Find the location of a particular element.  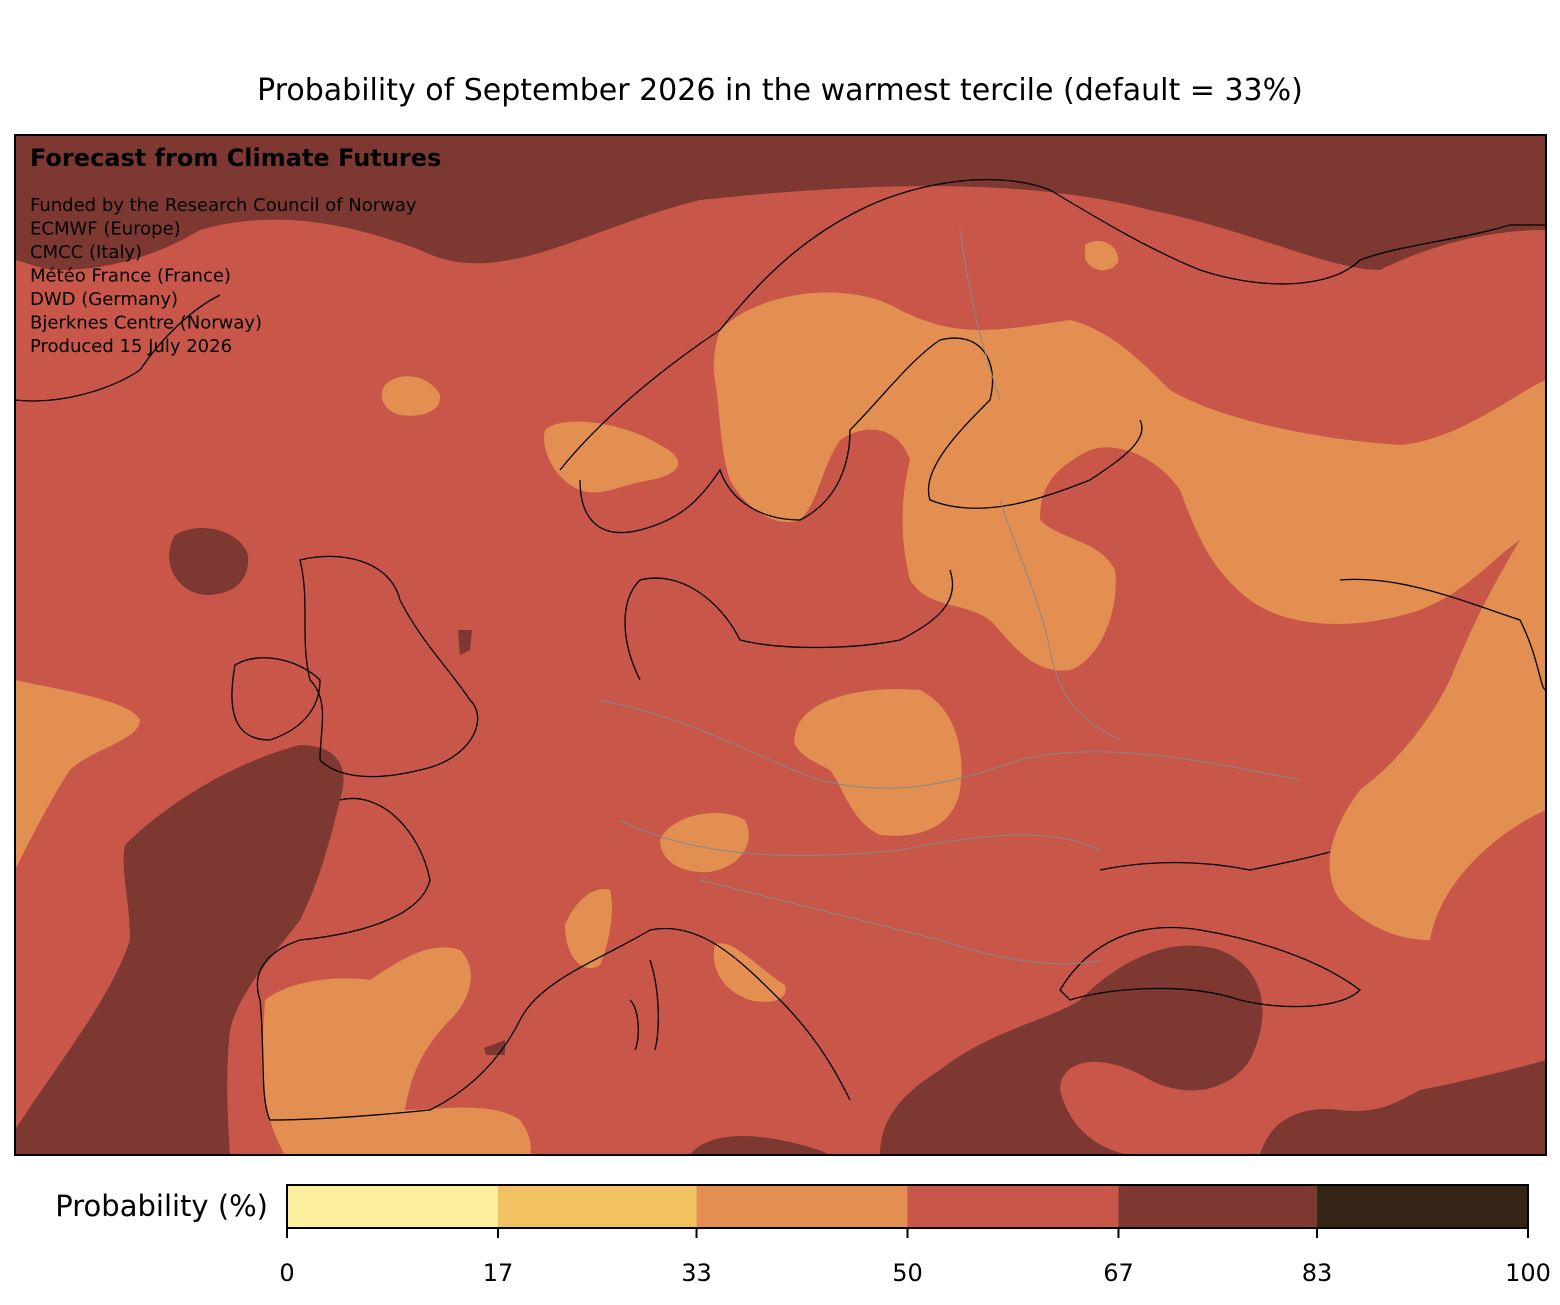

colorbar: 0 17 33 50 67 83 100 is located at coordinates (915, 1235).